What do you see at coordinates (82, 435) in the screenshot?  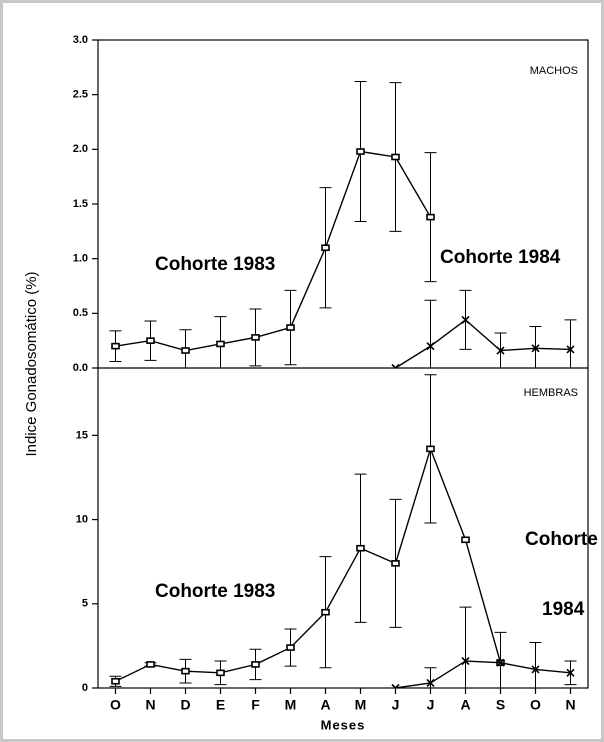 I see `y-tick-label: 15` at bounding box center [82, 435].